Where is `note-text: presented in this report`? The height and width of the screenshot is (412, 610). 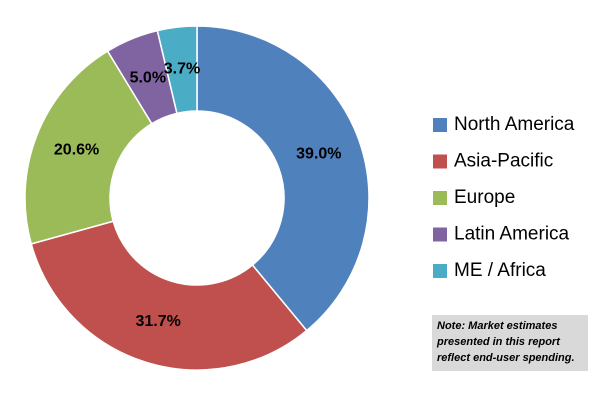
note-text: presented in this report is located at coordinates (498, 342).